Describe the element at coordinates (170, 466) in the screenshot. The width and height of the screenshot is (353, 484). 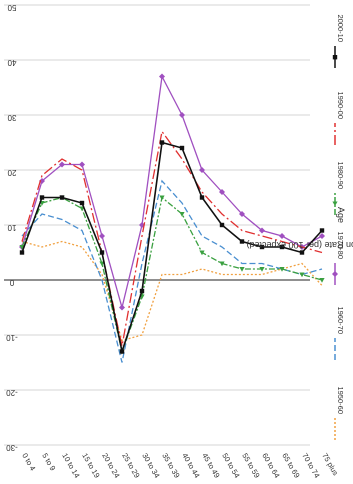
I see `x-tick-label: 35 to 39` at that location.